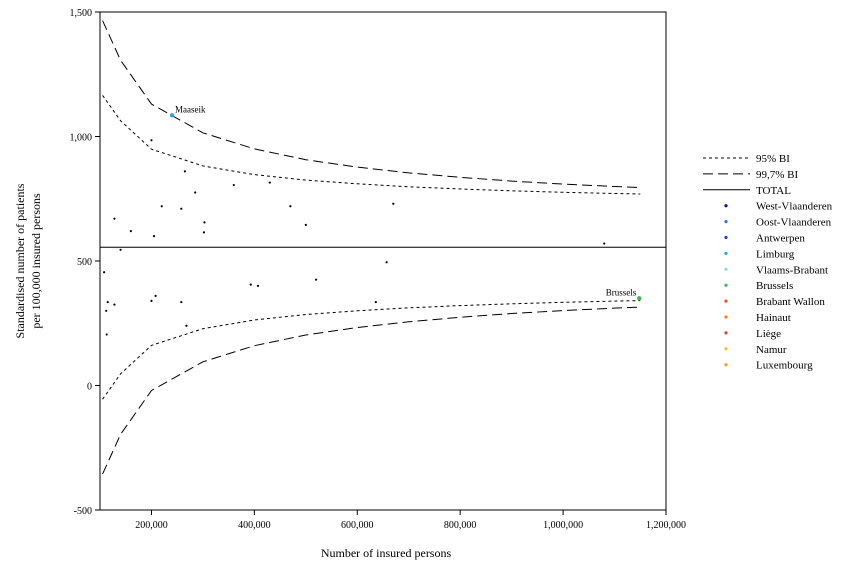 The height and width of the screenshot is (576, 864). What do you see at coordinates (773, 159) in the screenshot?
I see `legend-label: 95% BI` at bounding box center [773, 159].